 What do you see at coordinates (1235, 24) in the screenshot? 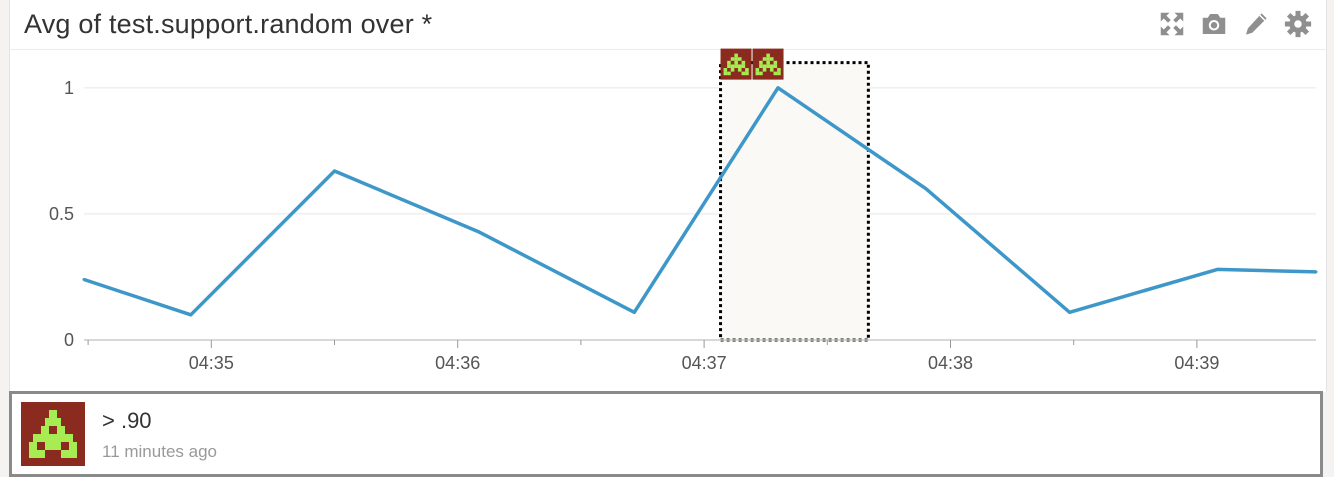
I see `widget-toolbar` at bounding box center [1235, 24].